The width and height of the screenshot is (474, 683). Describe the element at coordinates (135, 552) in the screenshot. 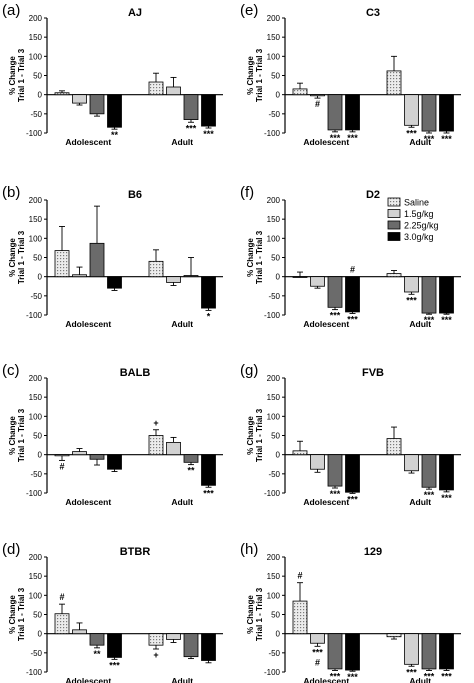

I see `panel-title: BTBR` at that location.